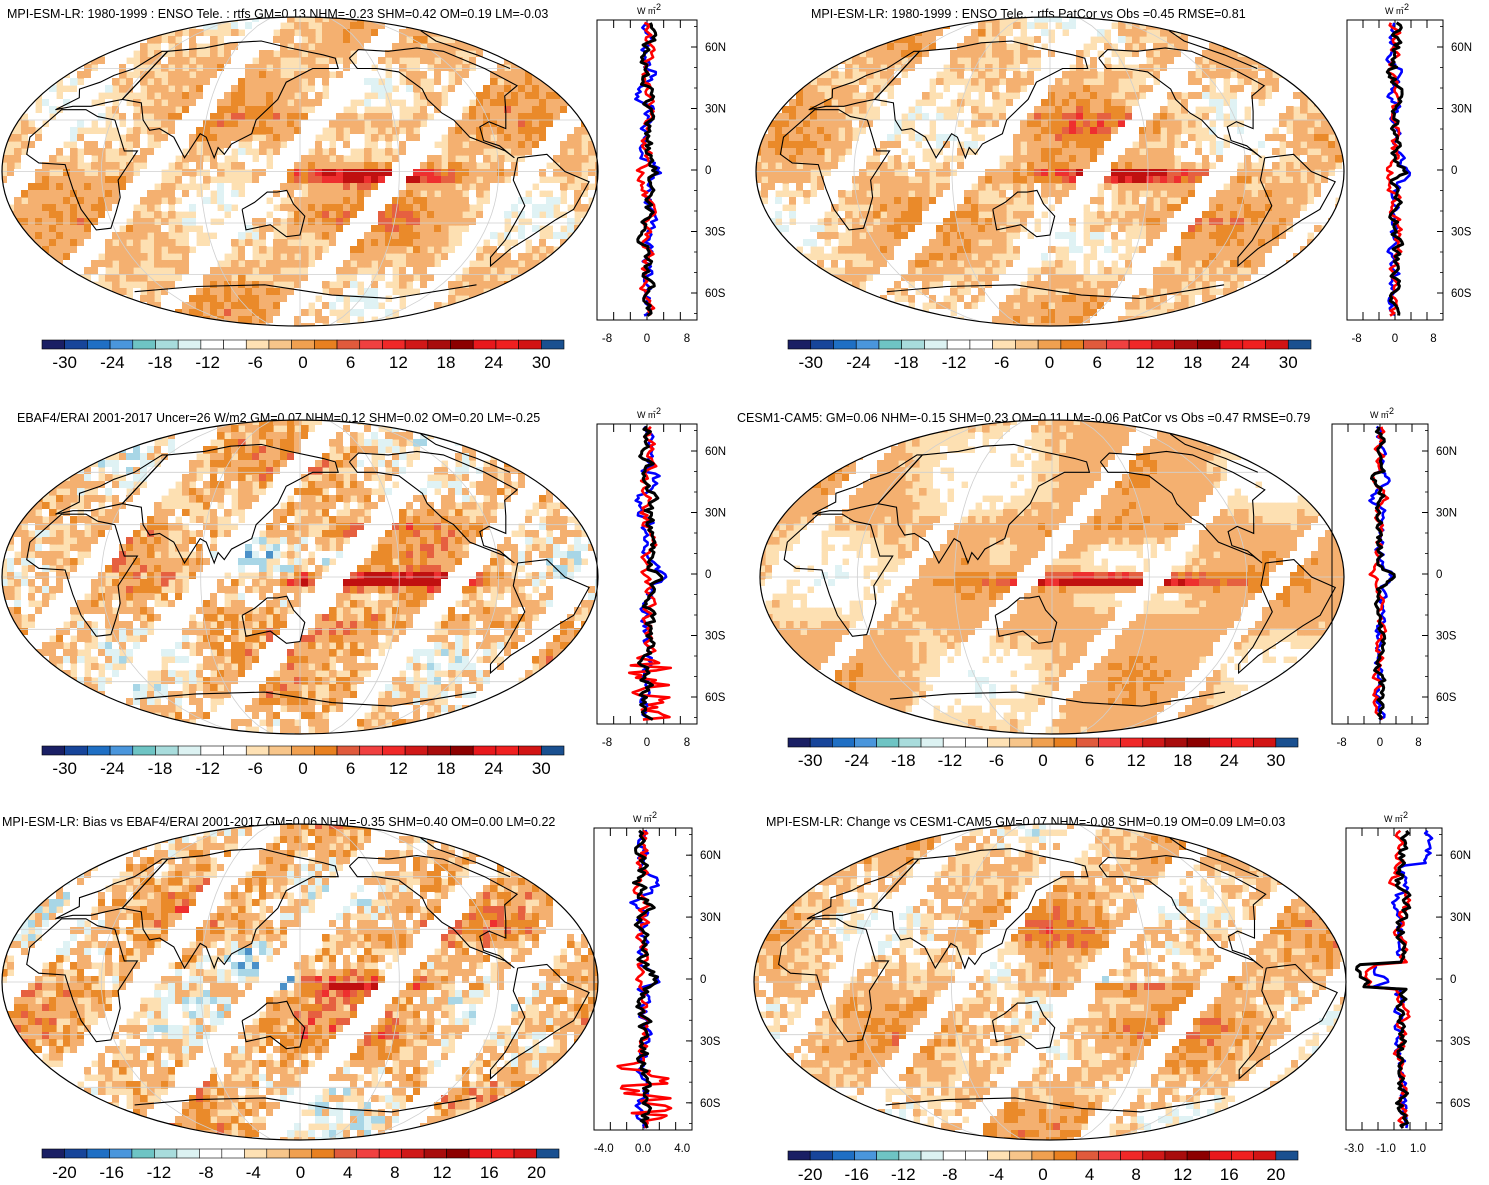 This screenshot has width=1489, height=1185. I want to click on coastline-africa, so click(82, 170).